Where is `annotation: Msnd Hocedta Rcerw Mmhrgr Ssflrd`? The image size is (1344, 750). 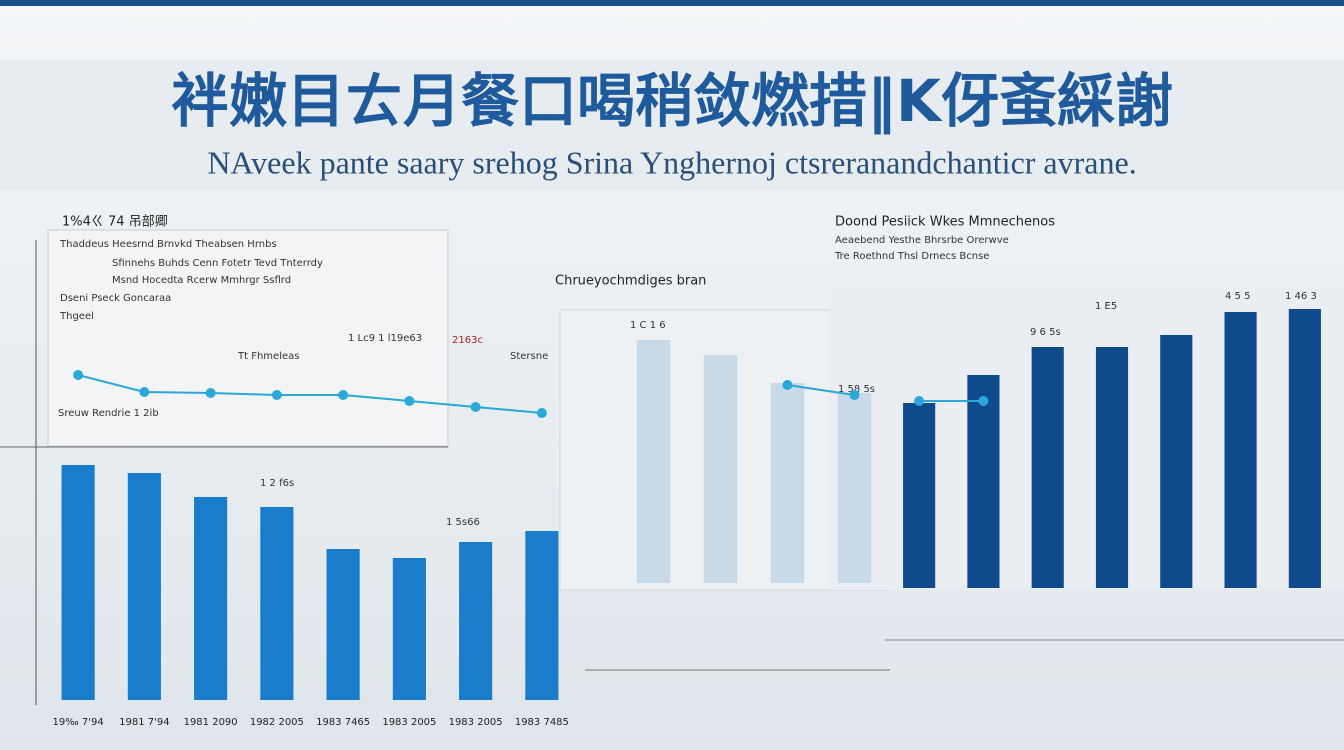 annotation: Msnd Hocedta Rcerw Mmhrgr Ssflrd is located at coordinates (201, 280).